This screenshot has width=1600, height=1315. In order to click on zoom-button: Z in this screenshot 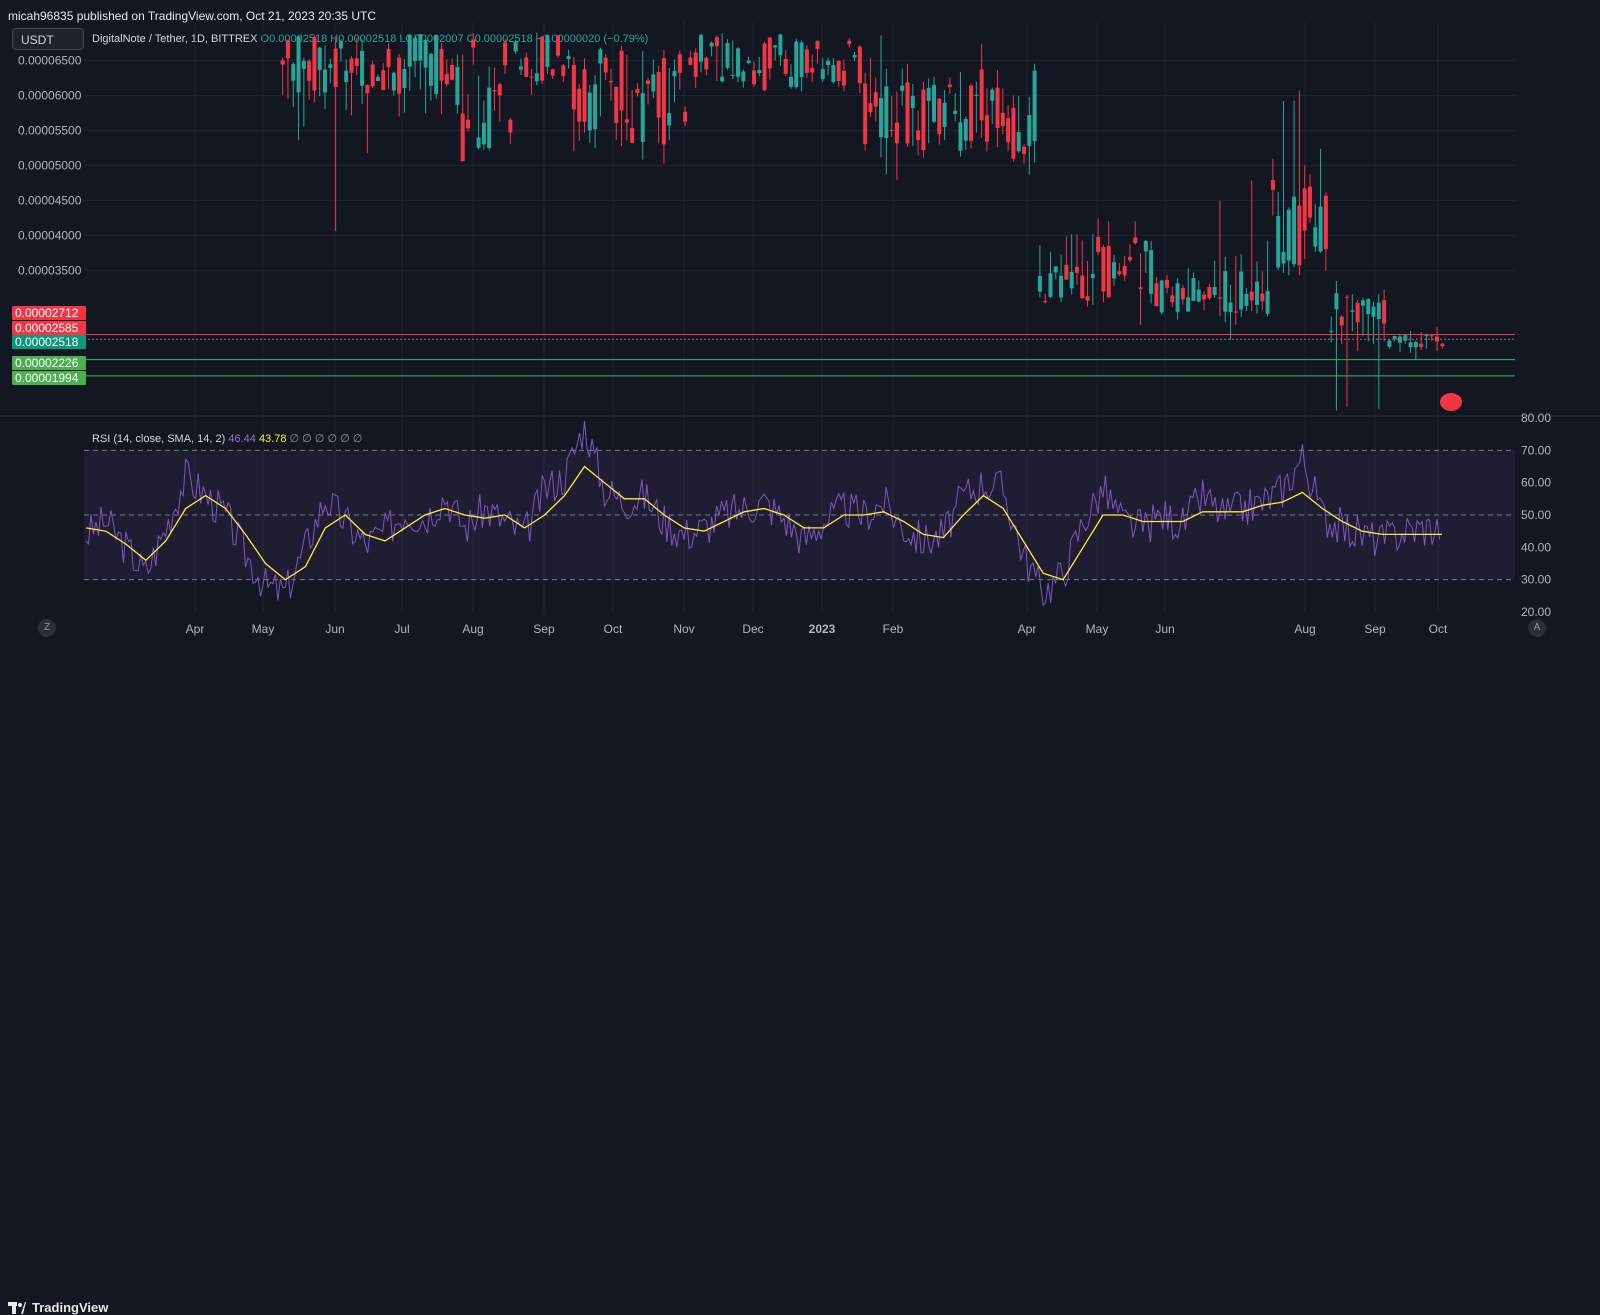, I will do `click(47, 628)`.